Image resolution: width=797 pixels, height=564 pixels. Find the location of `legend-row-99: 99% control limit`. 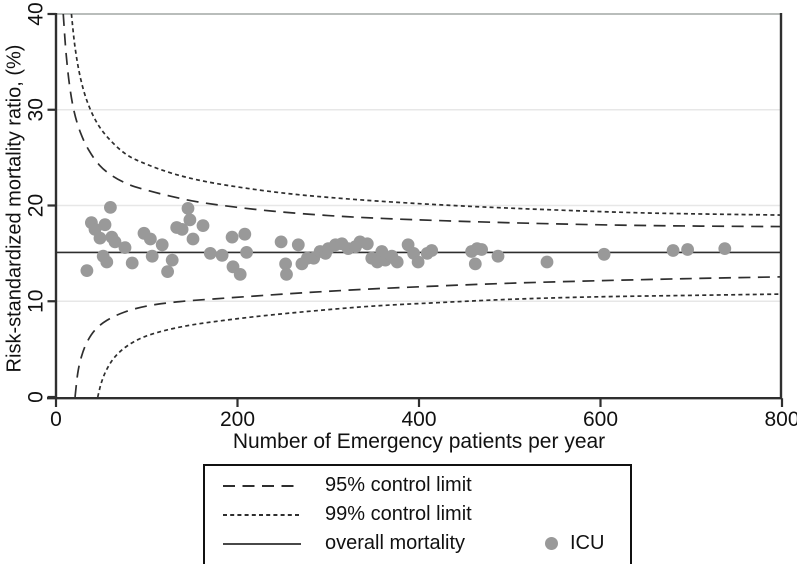

legend-row-99: 99% control limit is located at coordinates (417, 514).